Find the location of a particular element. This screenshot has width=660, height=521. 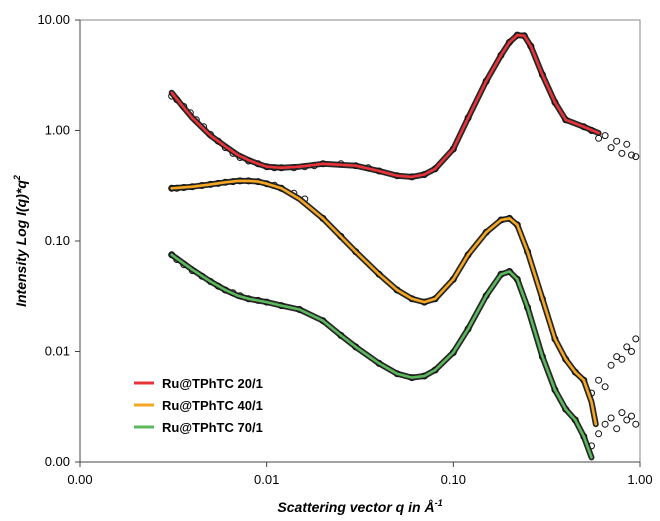

x-axis-title-unit: in Å is located at coordinates (419, 507).